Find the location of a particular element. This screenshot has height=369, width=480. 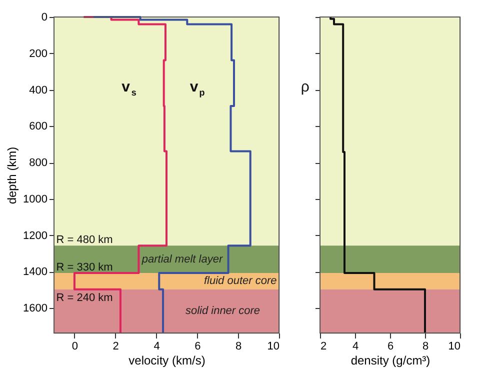

y-tick-label: 400 is located at coordinates (38, 90).